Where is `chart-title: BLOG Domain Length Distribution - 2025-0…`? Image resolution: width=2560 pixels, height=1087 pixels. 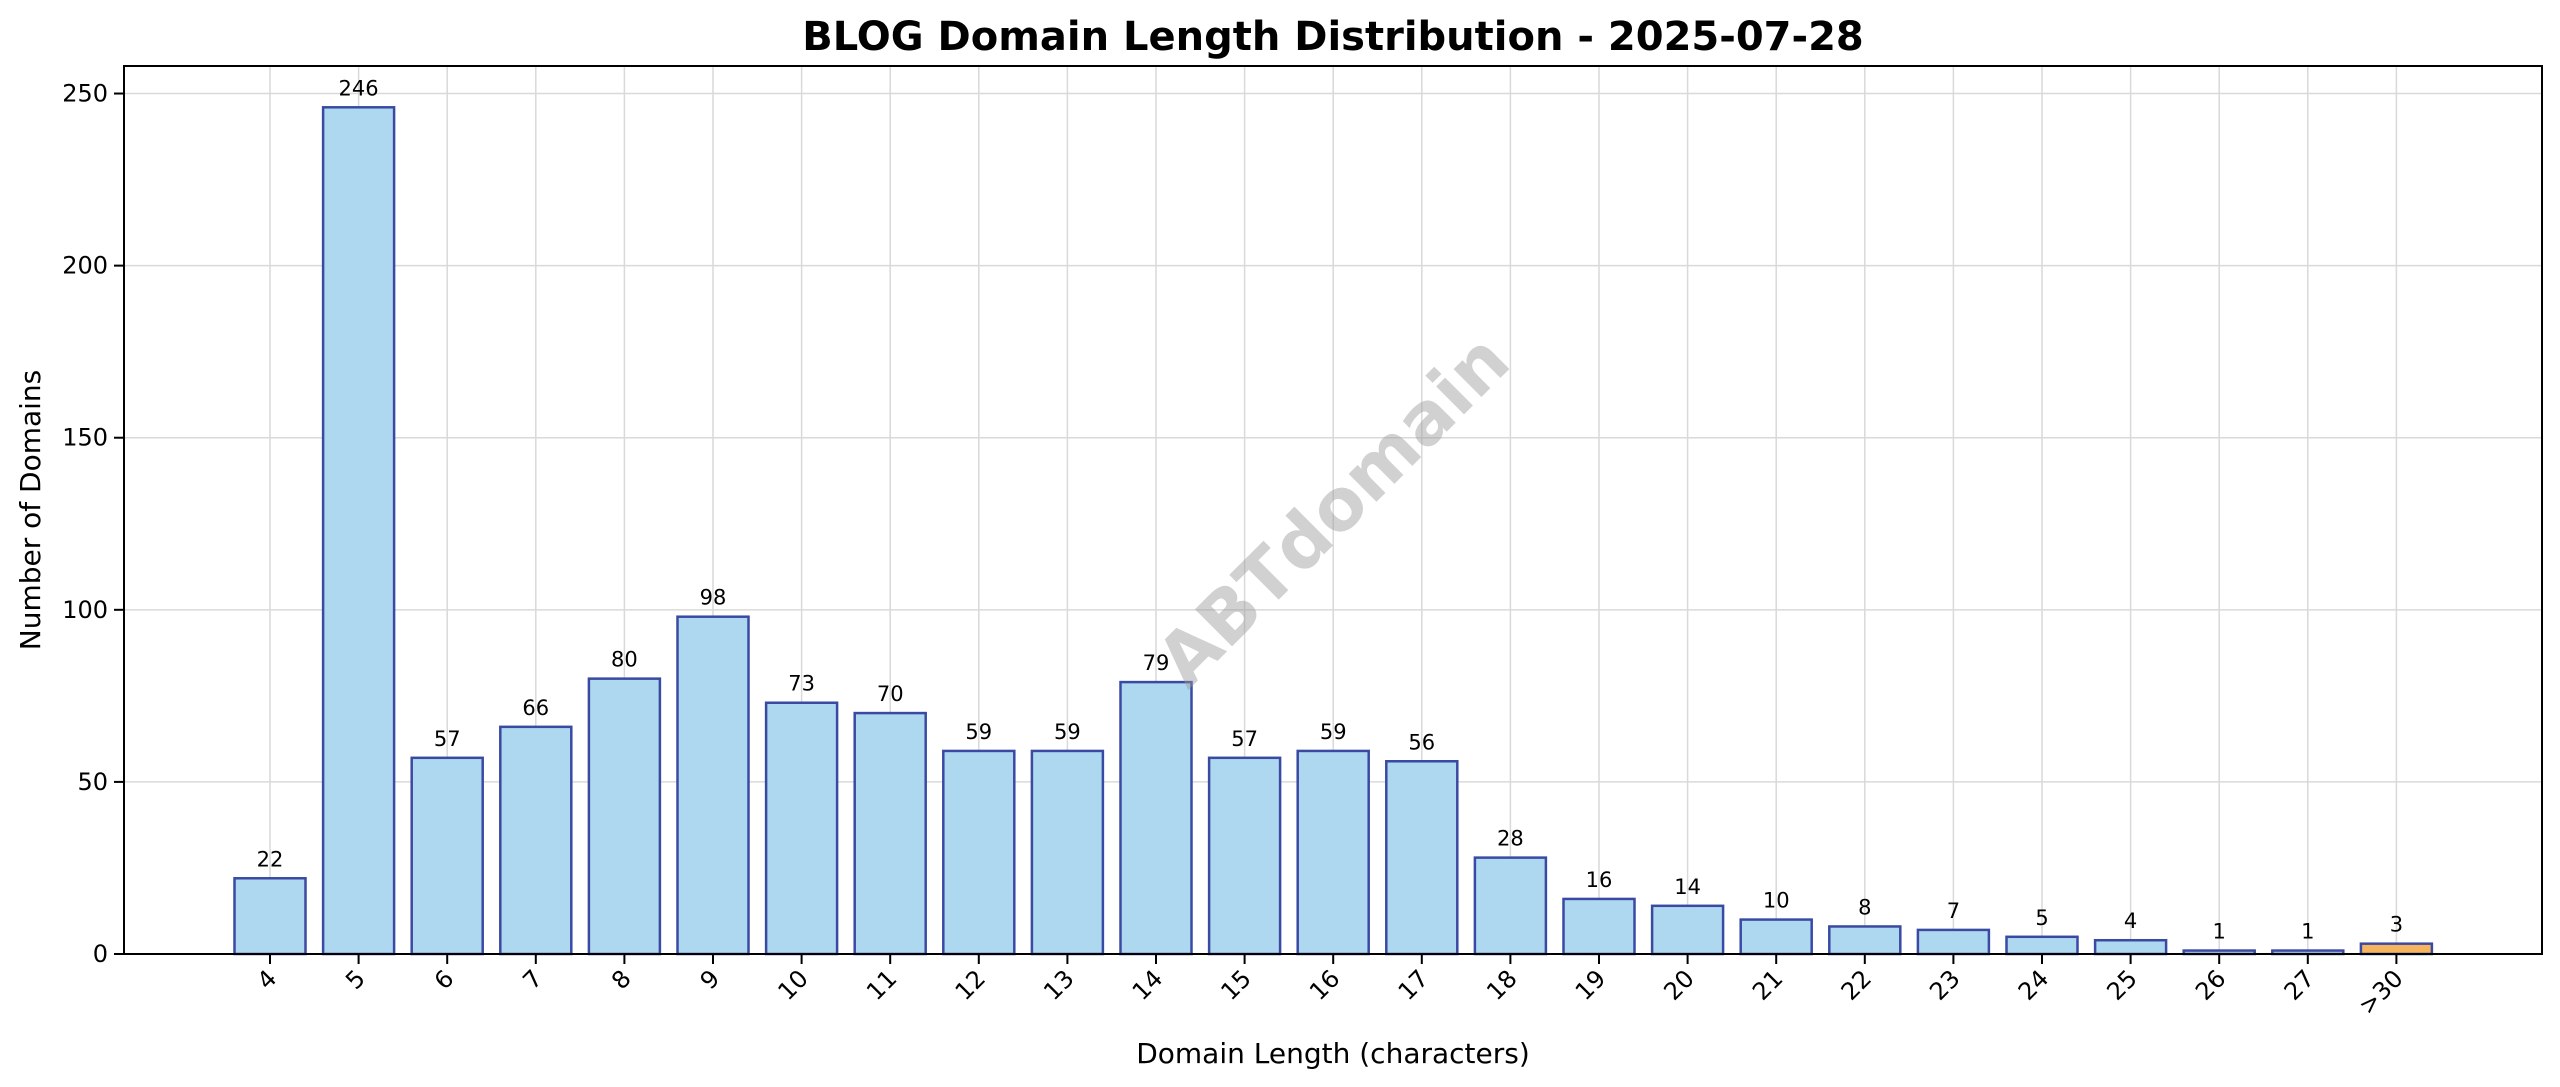 chart-title: BLOG Domain Length Distribution - 2025-0… is located at coordinates (1333, 37).